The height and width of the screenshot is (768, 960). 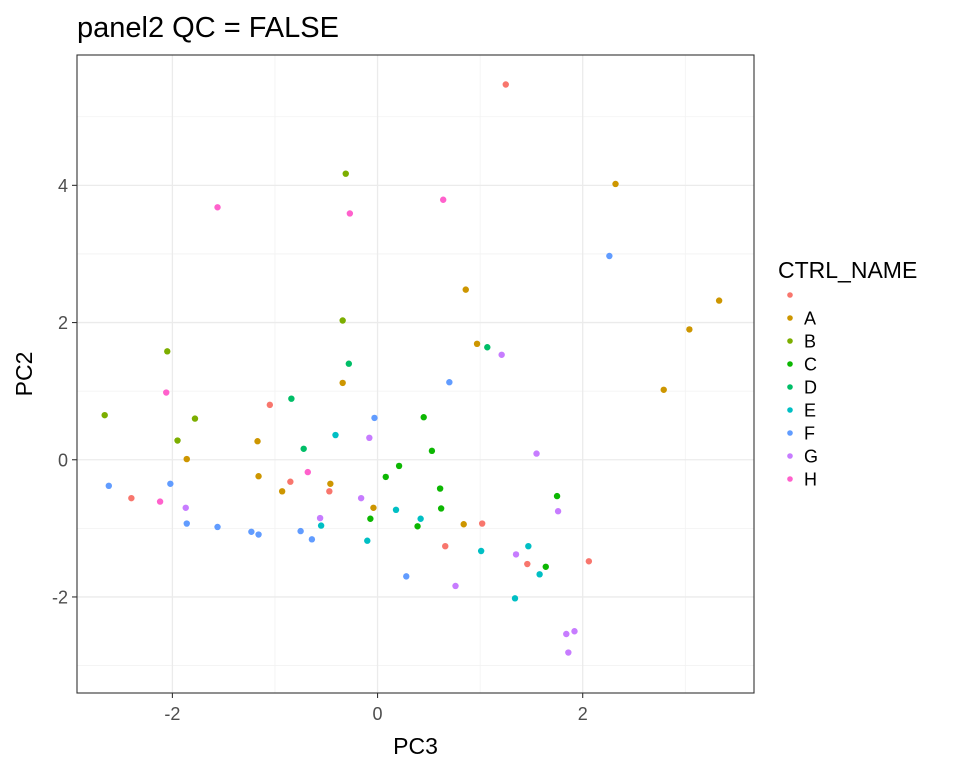 I want to click on legend-label: A, so click(x=810, y=319).